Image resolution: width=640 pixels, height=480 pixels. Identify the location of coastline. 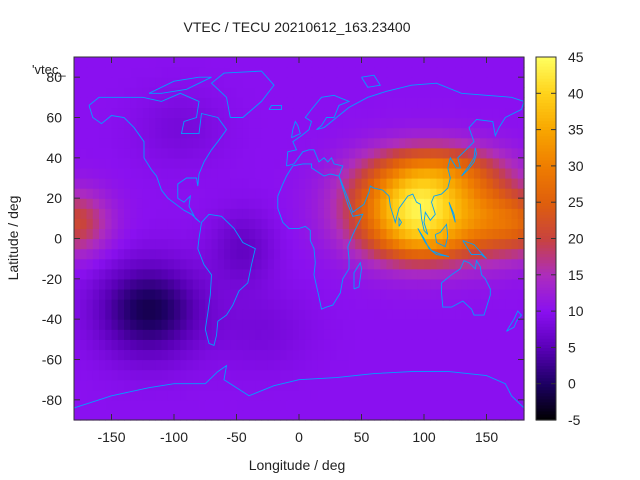
(440, 254).